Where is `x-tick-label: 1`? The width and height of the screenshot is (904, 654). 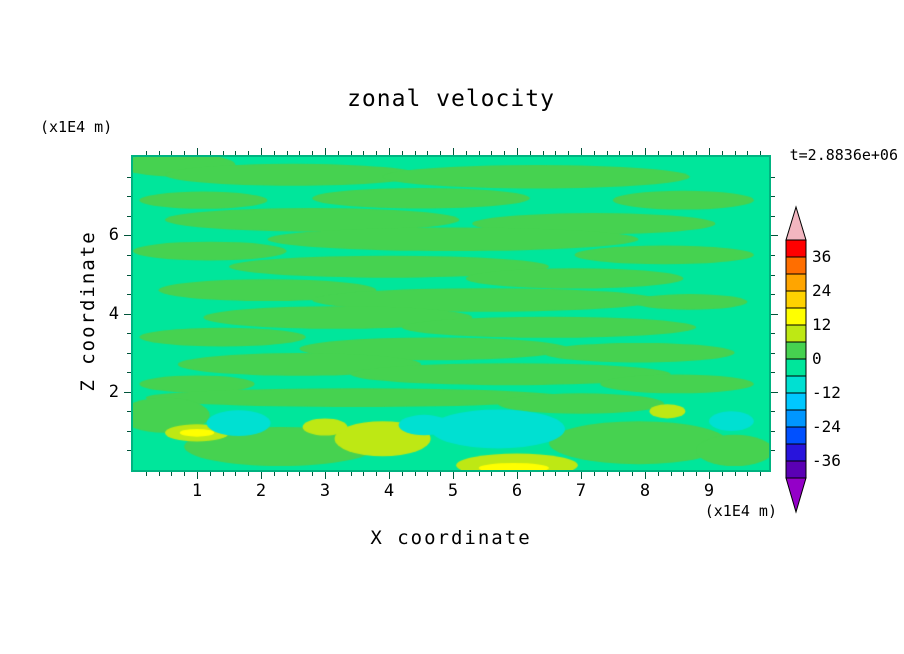
x-tick-label: 1 is located at coordinates (197, 491).